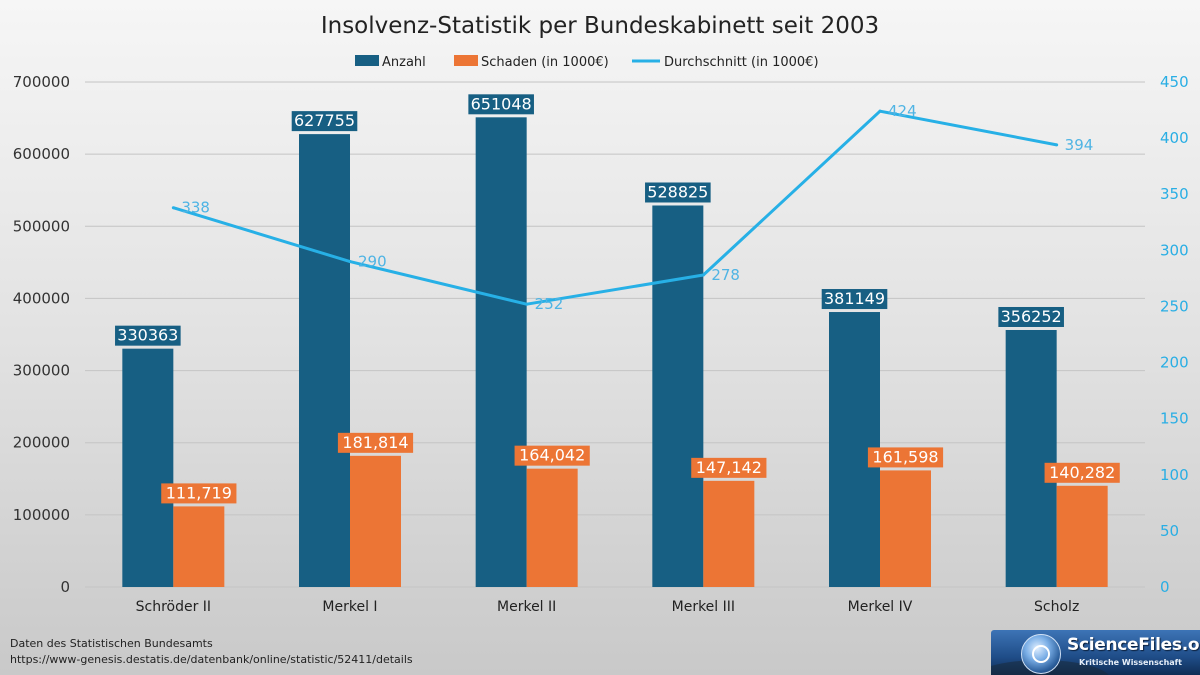 This screenshot has height=675, width=1200. I want to click on legend-label: Schaden (in 1000€), so click(545, 62).